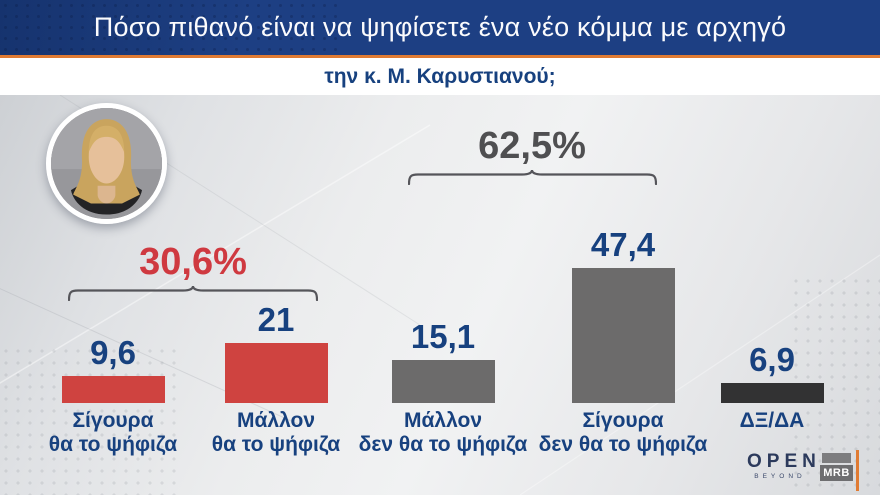 This screenshot has height=495, width=880. Describe the element at coordinates (772, 420) in the screenshot. I see `bar-category-label: ΔΞ/ΔΑ` at that location.